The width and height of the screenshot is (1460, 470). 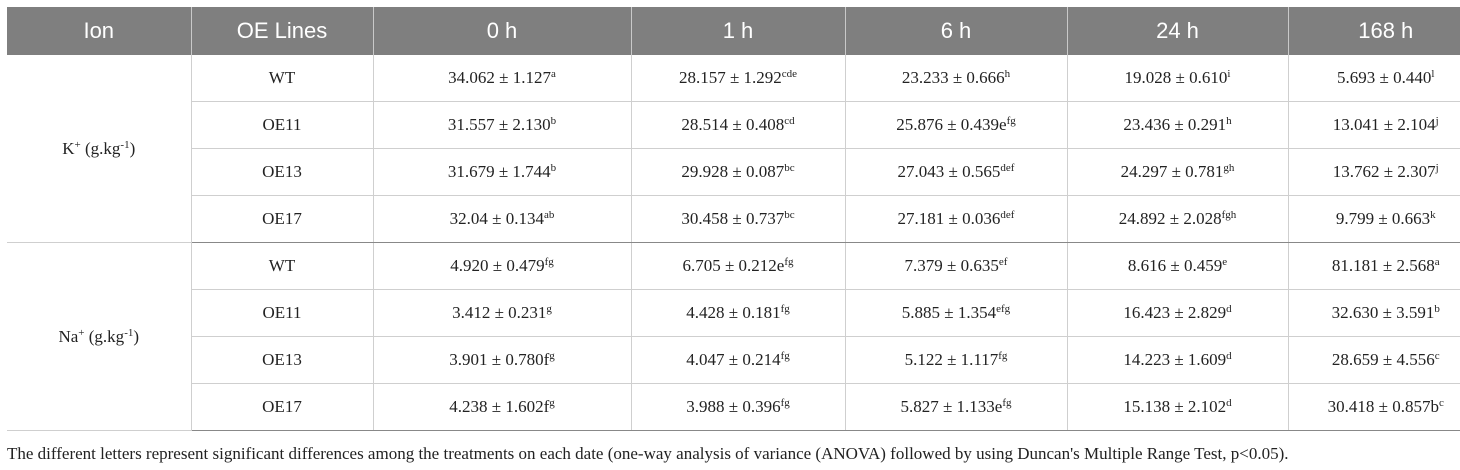 What do you see at coordinates (1433, 215) in the screenshot?
I see `significance-letters: k` at bounding box center [1433, 215].